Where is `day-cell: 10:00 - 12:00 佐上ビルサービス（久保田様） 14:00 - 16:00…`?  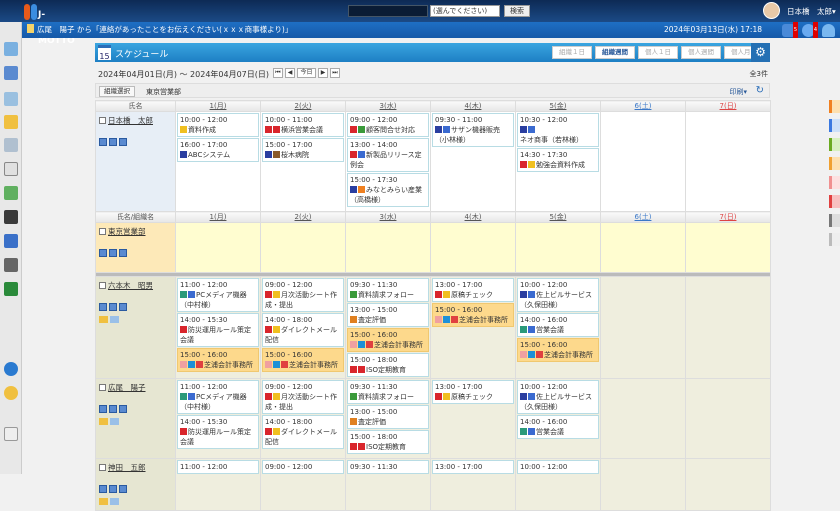
day-cell: 10:00 - 12:00 佐上ビルサービス（久保田様） 14:00 - 16:00… is located at coordinates (558, 418).